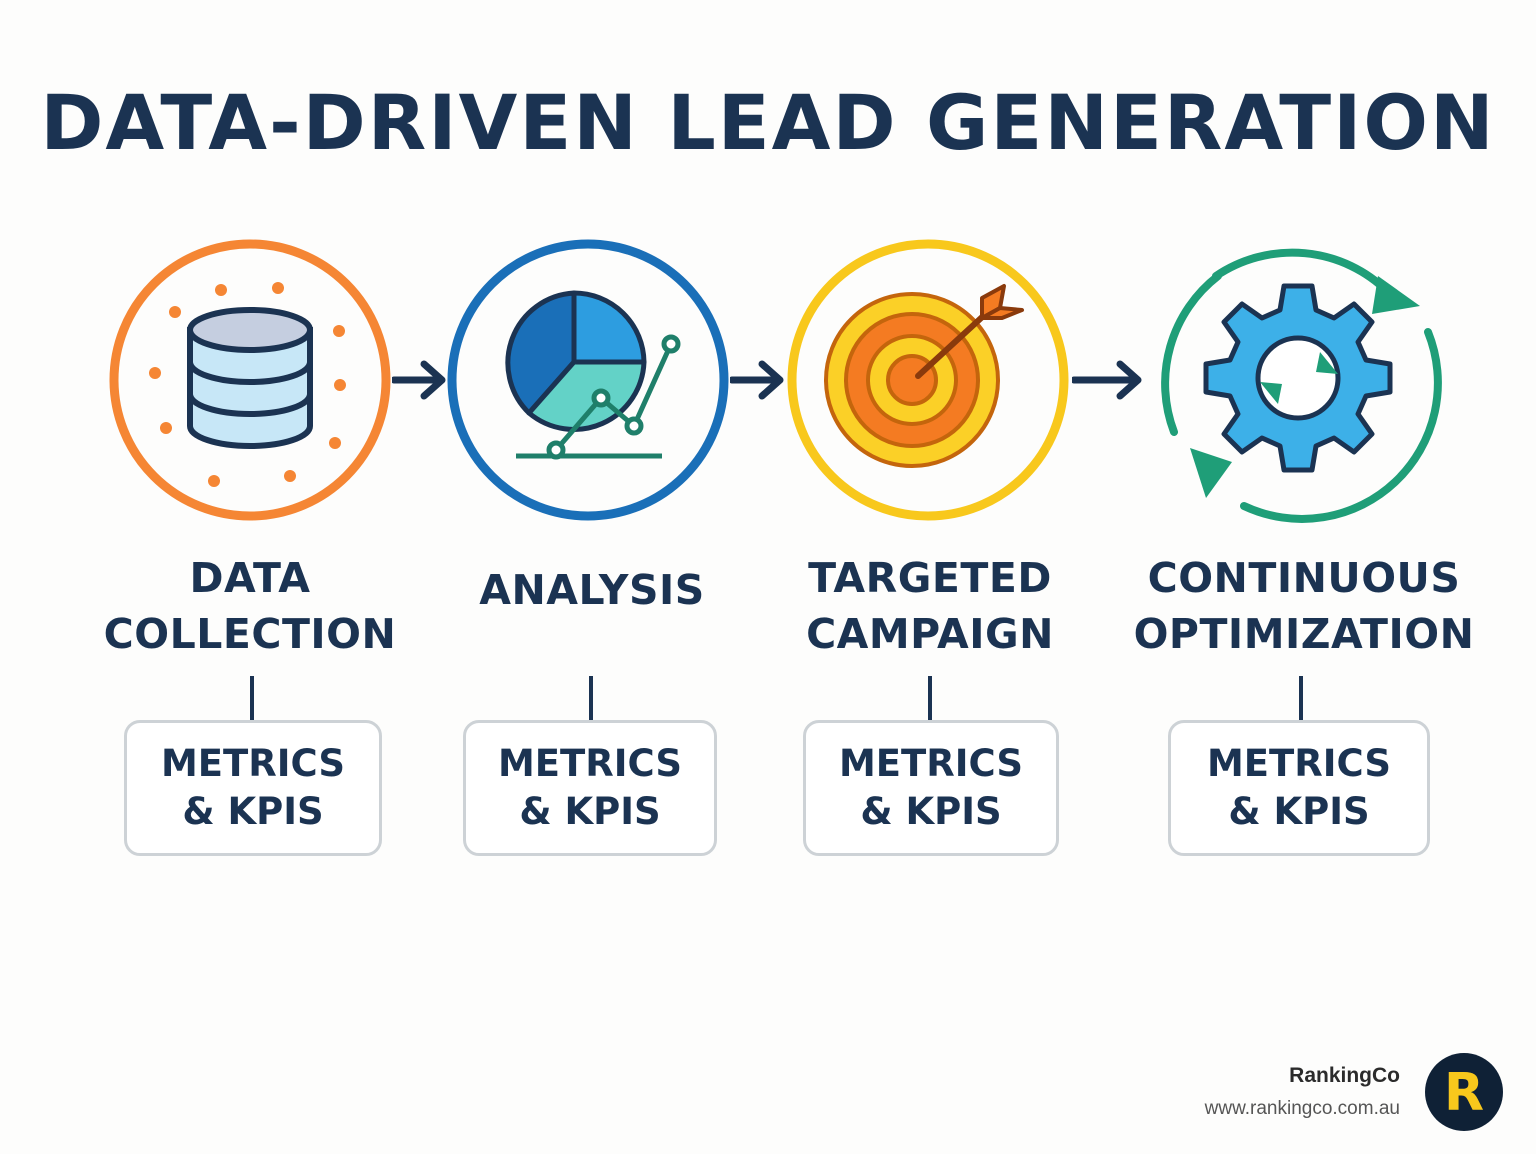  What do you see at coordinates (250, 606) in the screenshot?
I see `step-label-data-collection: DATA COLLECTION` at bounding box center [250, 606].